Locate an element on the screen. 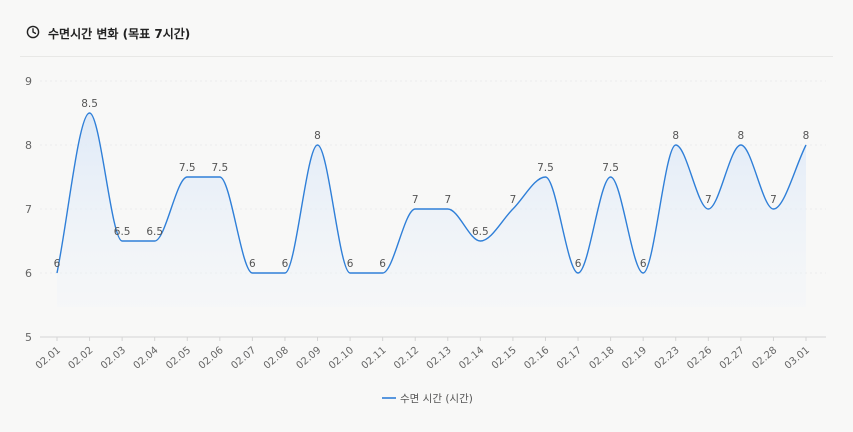 This screenshot has height=432, width=853. x-tick-label: 02.06 is located at coordinates (211, 358).